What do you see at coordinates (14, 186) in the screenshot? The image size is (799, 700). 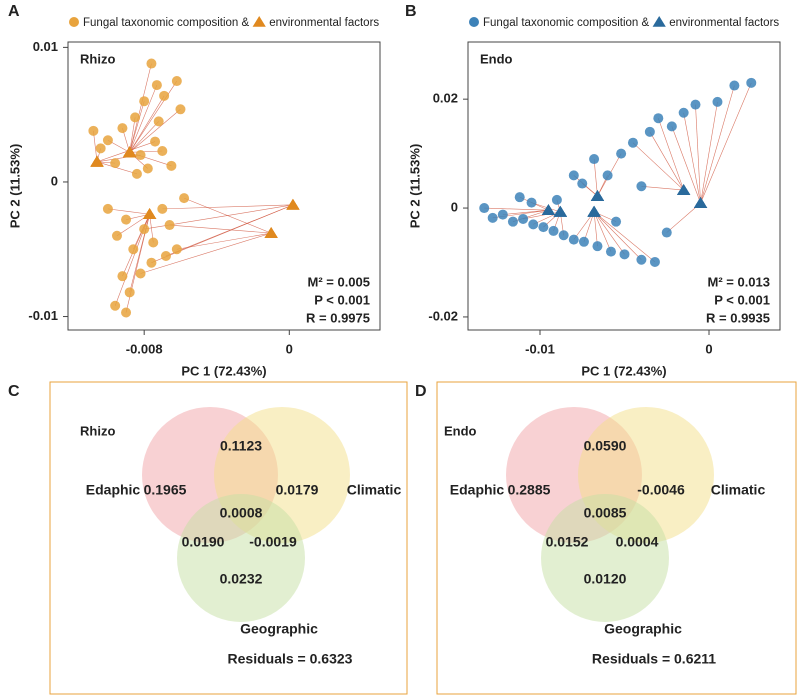 I see `y-axis-label: PC 2 (11.53%)` at bounding box center [14, 186].